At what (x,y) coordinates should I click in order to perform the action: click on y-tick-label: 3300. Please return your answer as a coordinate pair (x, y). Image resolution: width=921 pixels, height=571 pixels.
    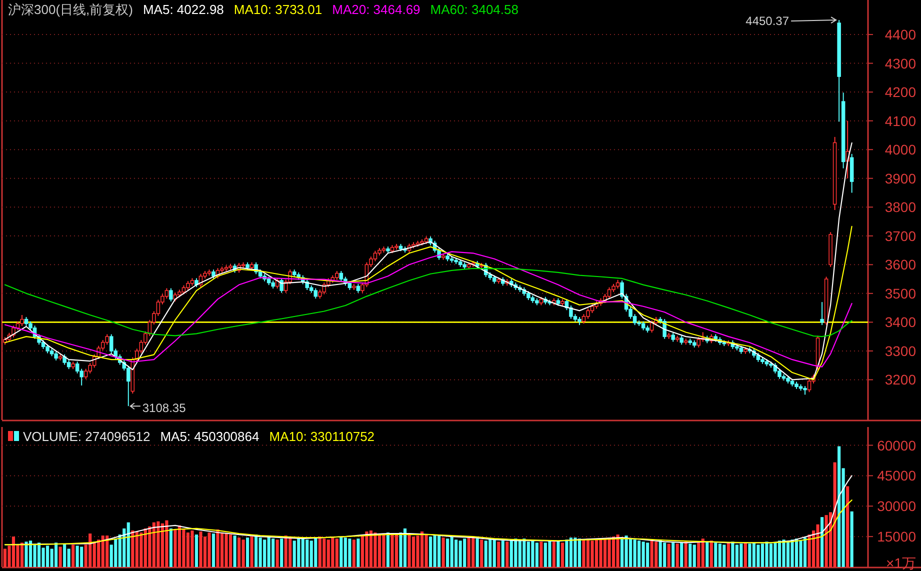
    Looking at the image, I should click on (900, 350).